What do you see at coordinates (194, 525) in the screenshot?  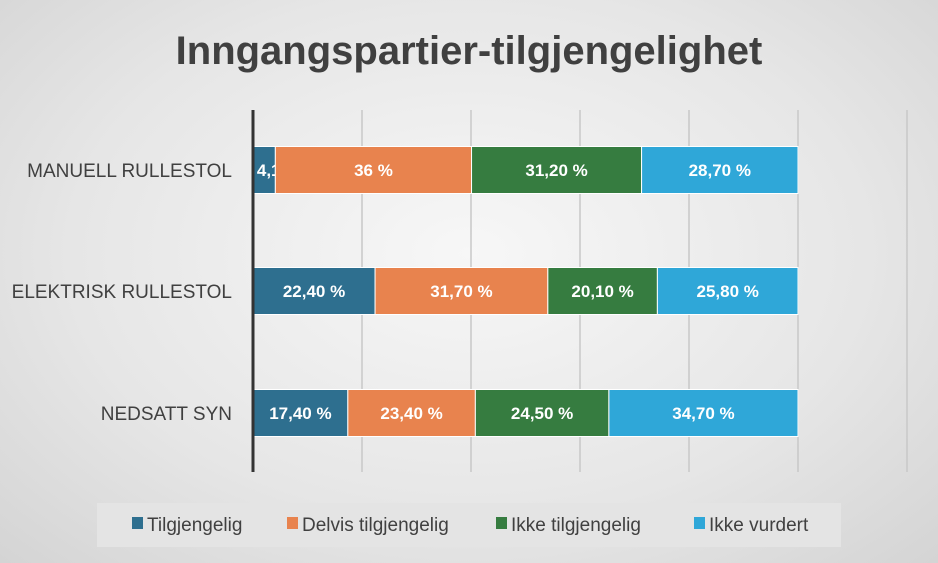 I see `legend-label: Tilgjengelig` at bounding box center [194, 525].